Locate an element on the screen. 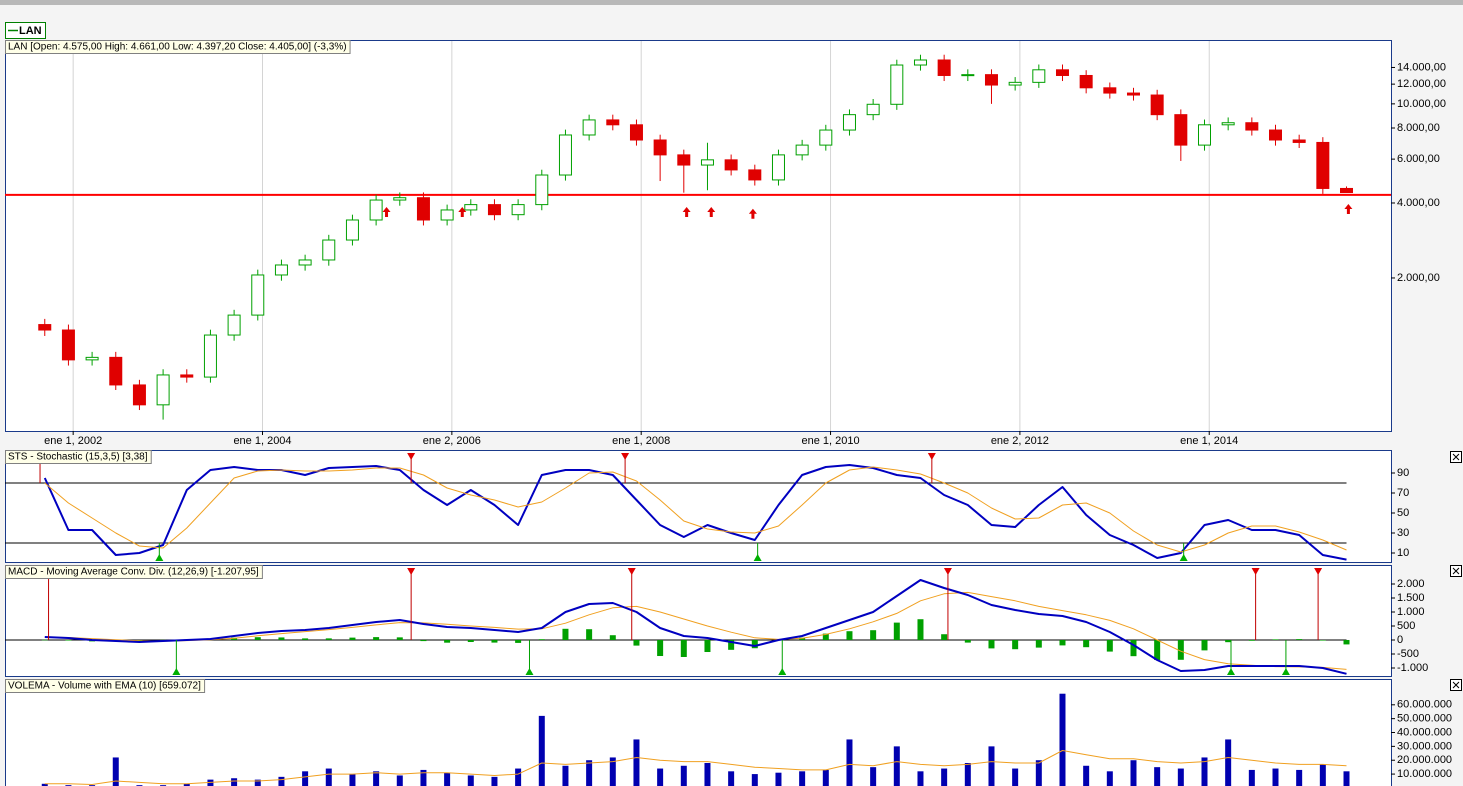 Image resolution: width=1463 pixels, height=786 pixels. y-tick-label: 4.000,00 is located at coordinates (1418, 203).